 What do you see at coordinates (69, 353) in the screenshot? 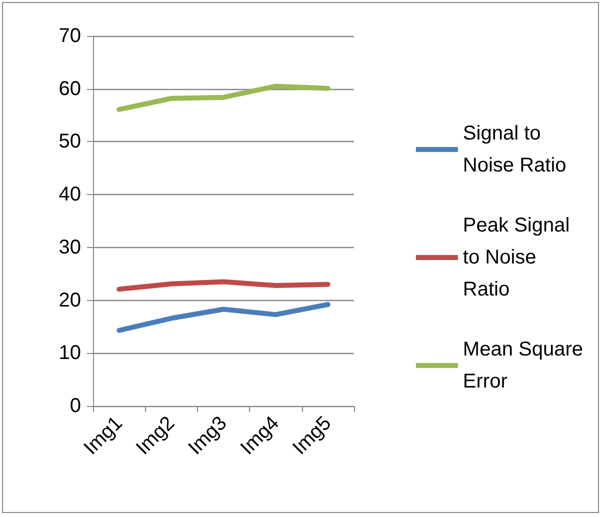
I see `y-tick-label: 10` at bounding box center [69, 353].